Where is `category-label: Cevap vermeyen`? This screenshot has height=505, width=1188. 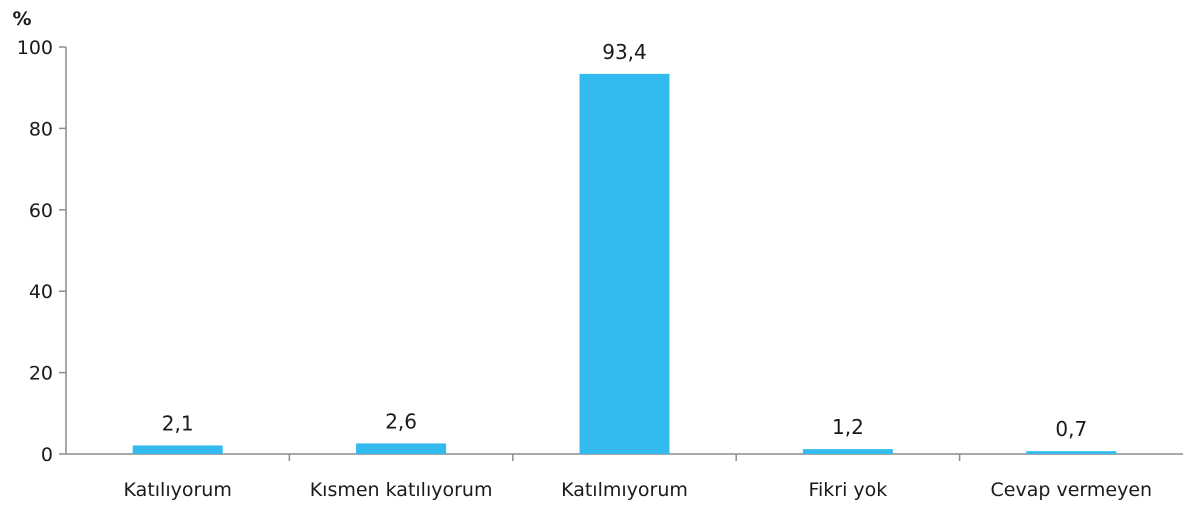 category-label: Cevap vermeyen is located at coordinates (1072, 490).